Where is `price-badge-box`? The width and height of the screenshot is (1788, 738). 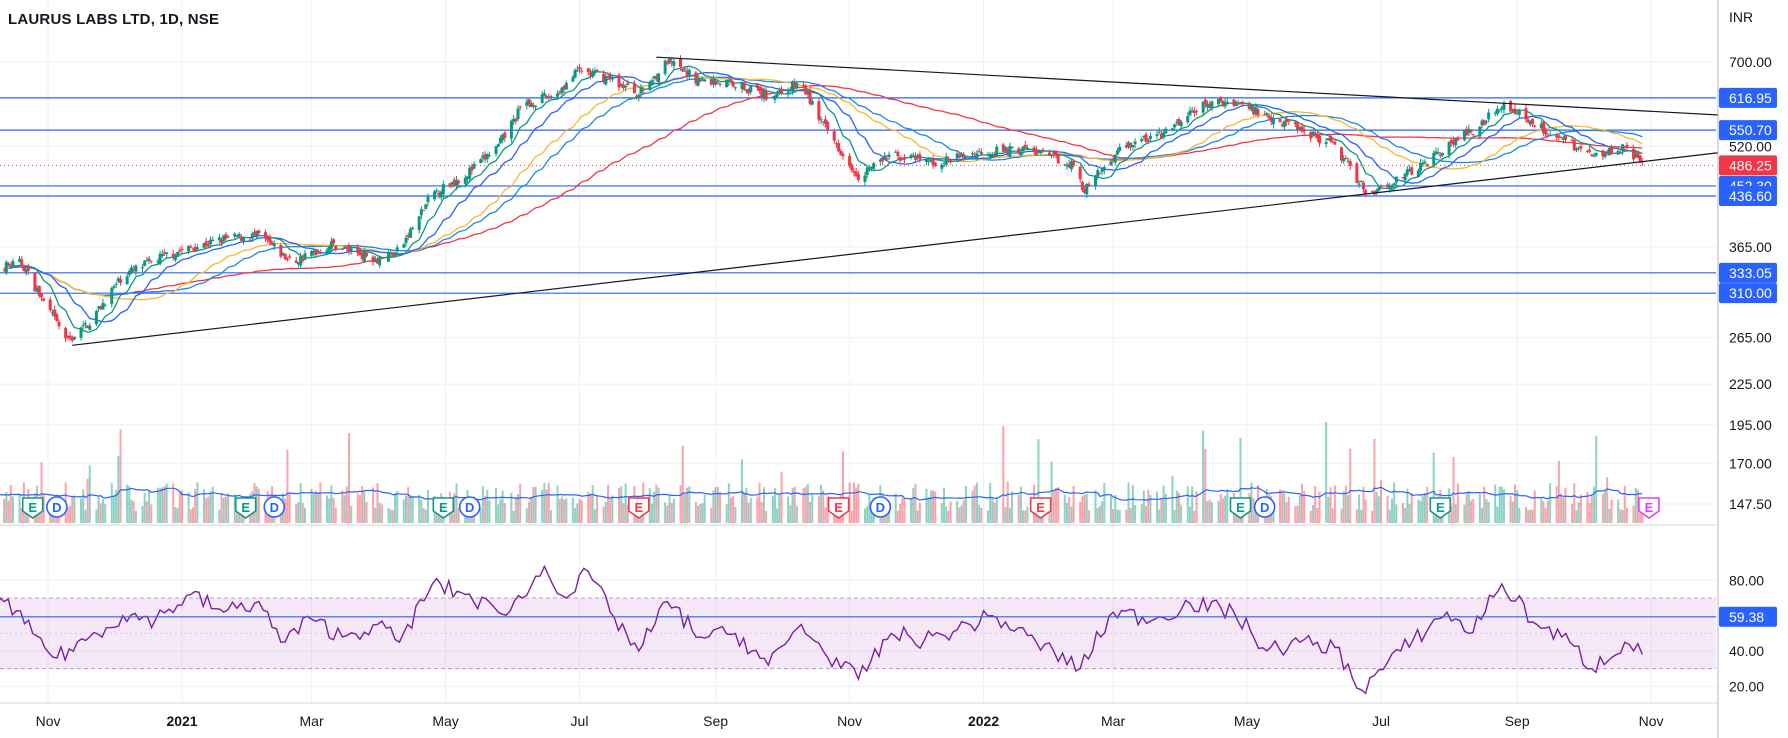
price-badge-box is located at coordinates (1748, 616).